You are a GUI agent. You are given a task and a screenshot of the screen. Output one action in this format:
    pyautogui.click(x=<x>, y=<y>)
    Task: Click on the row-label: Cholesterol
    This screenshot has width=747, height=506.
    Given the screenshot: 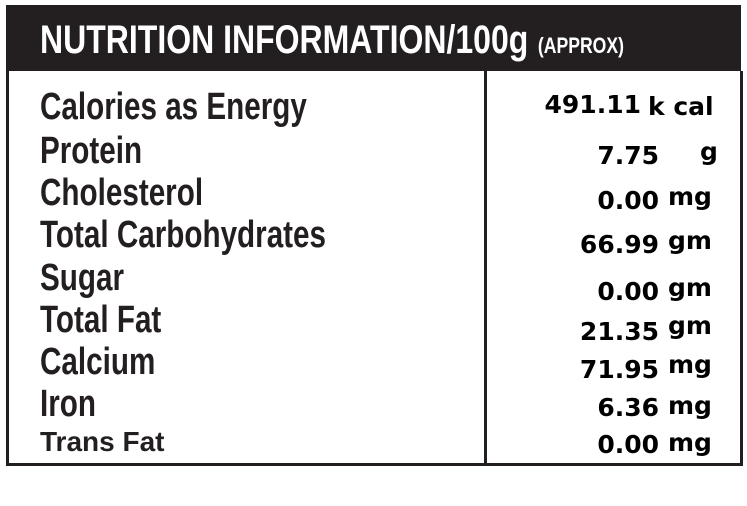 What is the action you would take?
    pyautogui.click(x=122, y=193)
    